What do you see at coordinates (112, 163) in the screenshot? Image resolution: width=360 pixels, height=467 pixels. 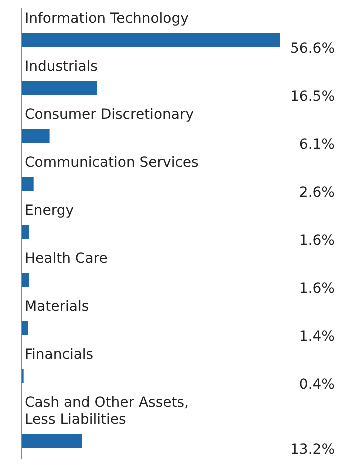 I see `y-tick-label: Communication Services` at bounding box center [112, 163].